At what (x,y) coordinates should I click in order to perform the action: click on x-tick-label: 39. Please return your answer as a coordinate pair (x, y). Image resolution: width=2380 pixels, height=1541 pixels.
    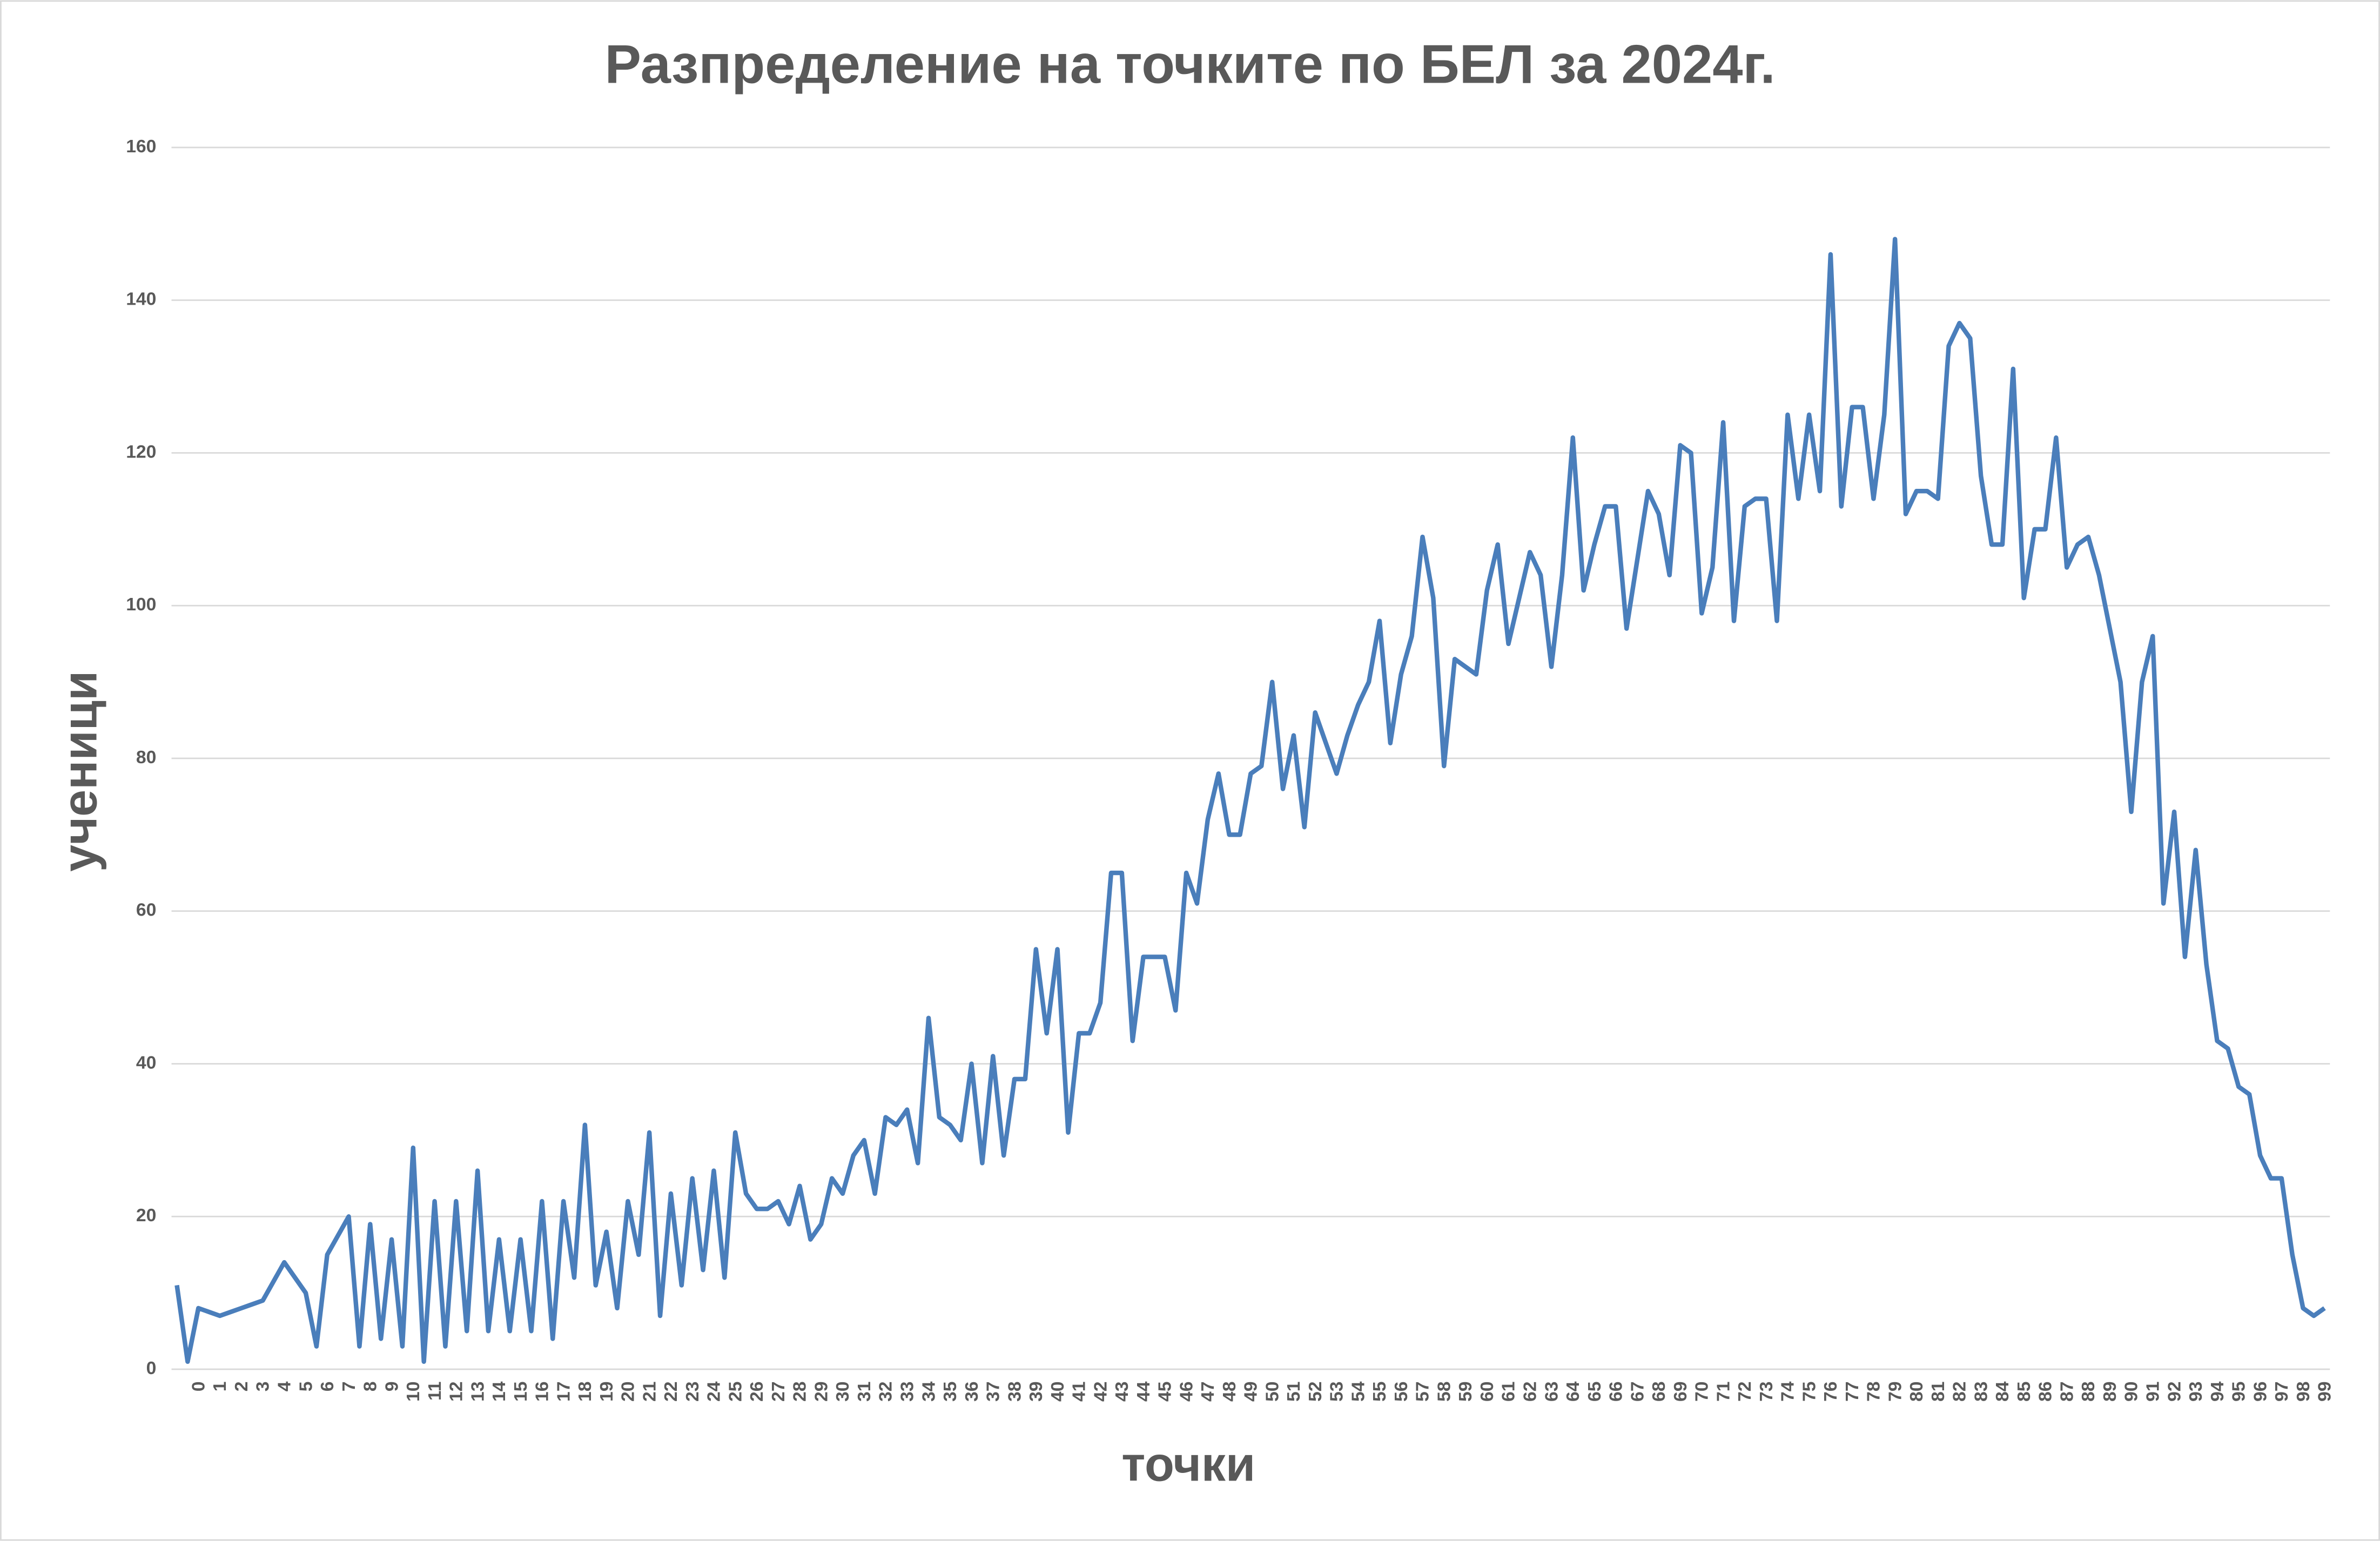
    Looking at the image, I should click on (1036, 1392).